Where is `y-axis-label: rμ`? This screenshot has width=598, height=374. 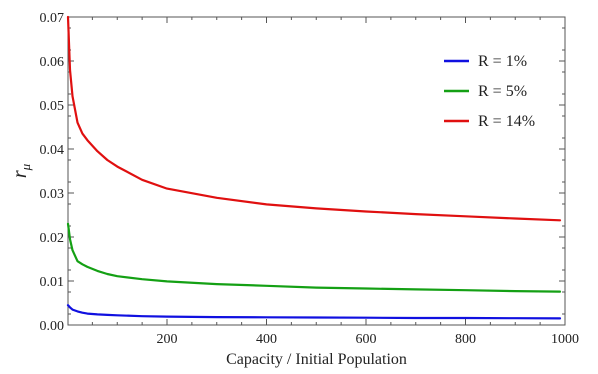 y-axis-label: rμ is located at coordinates (21, 170).